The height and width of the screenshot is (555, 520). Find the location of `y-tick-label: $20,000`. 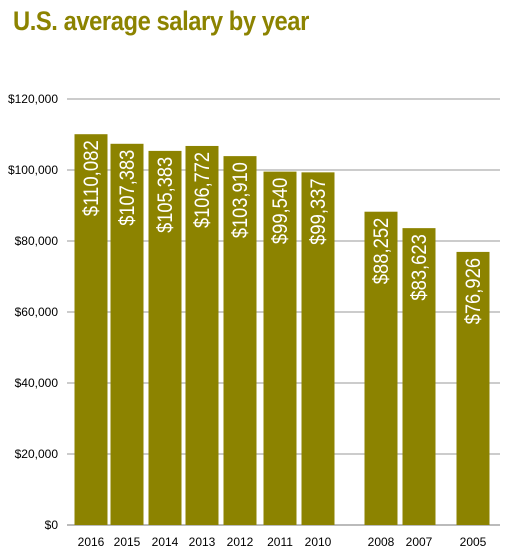

y-tick-label: $20,000 is located at coordinates (37, 454).